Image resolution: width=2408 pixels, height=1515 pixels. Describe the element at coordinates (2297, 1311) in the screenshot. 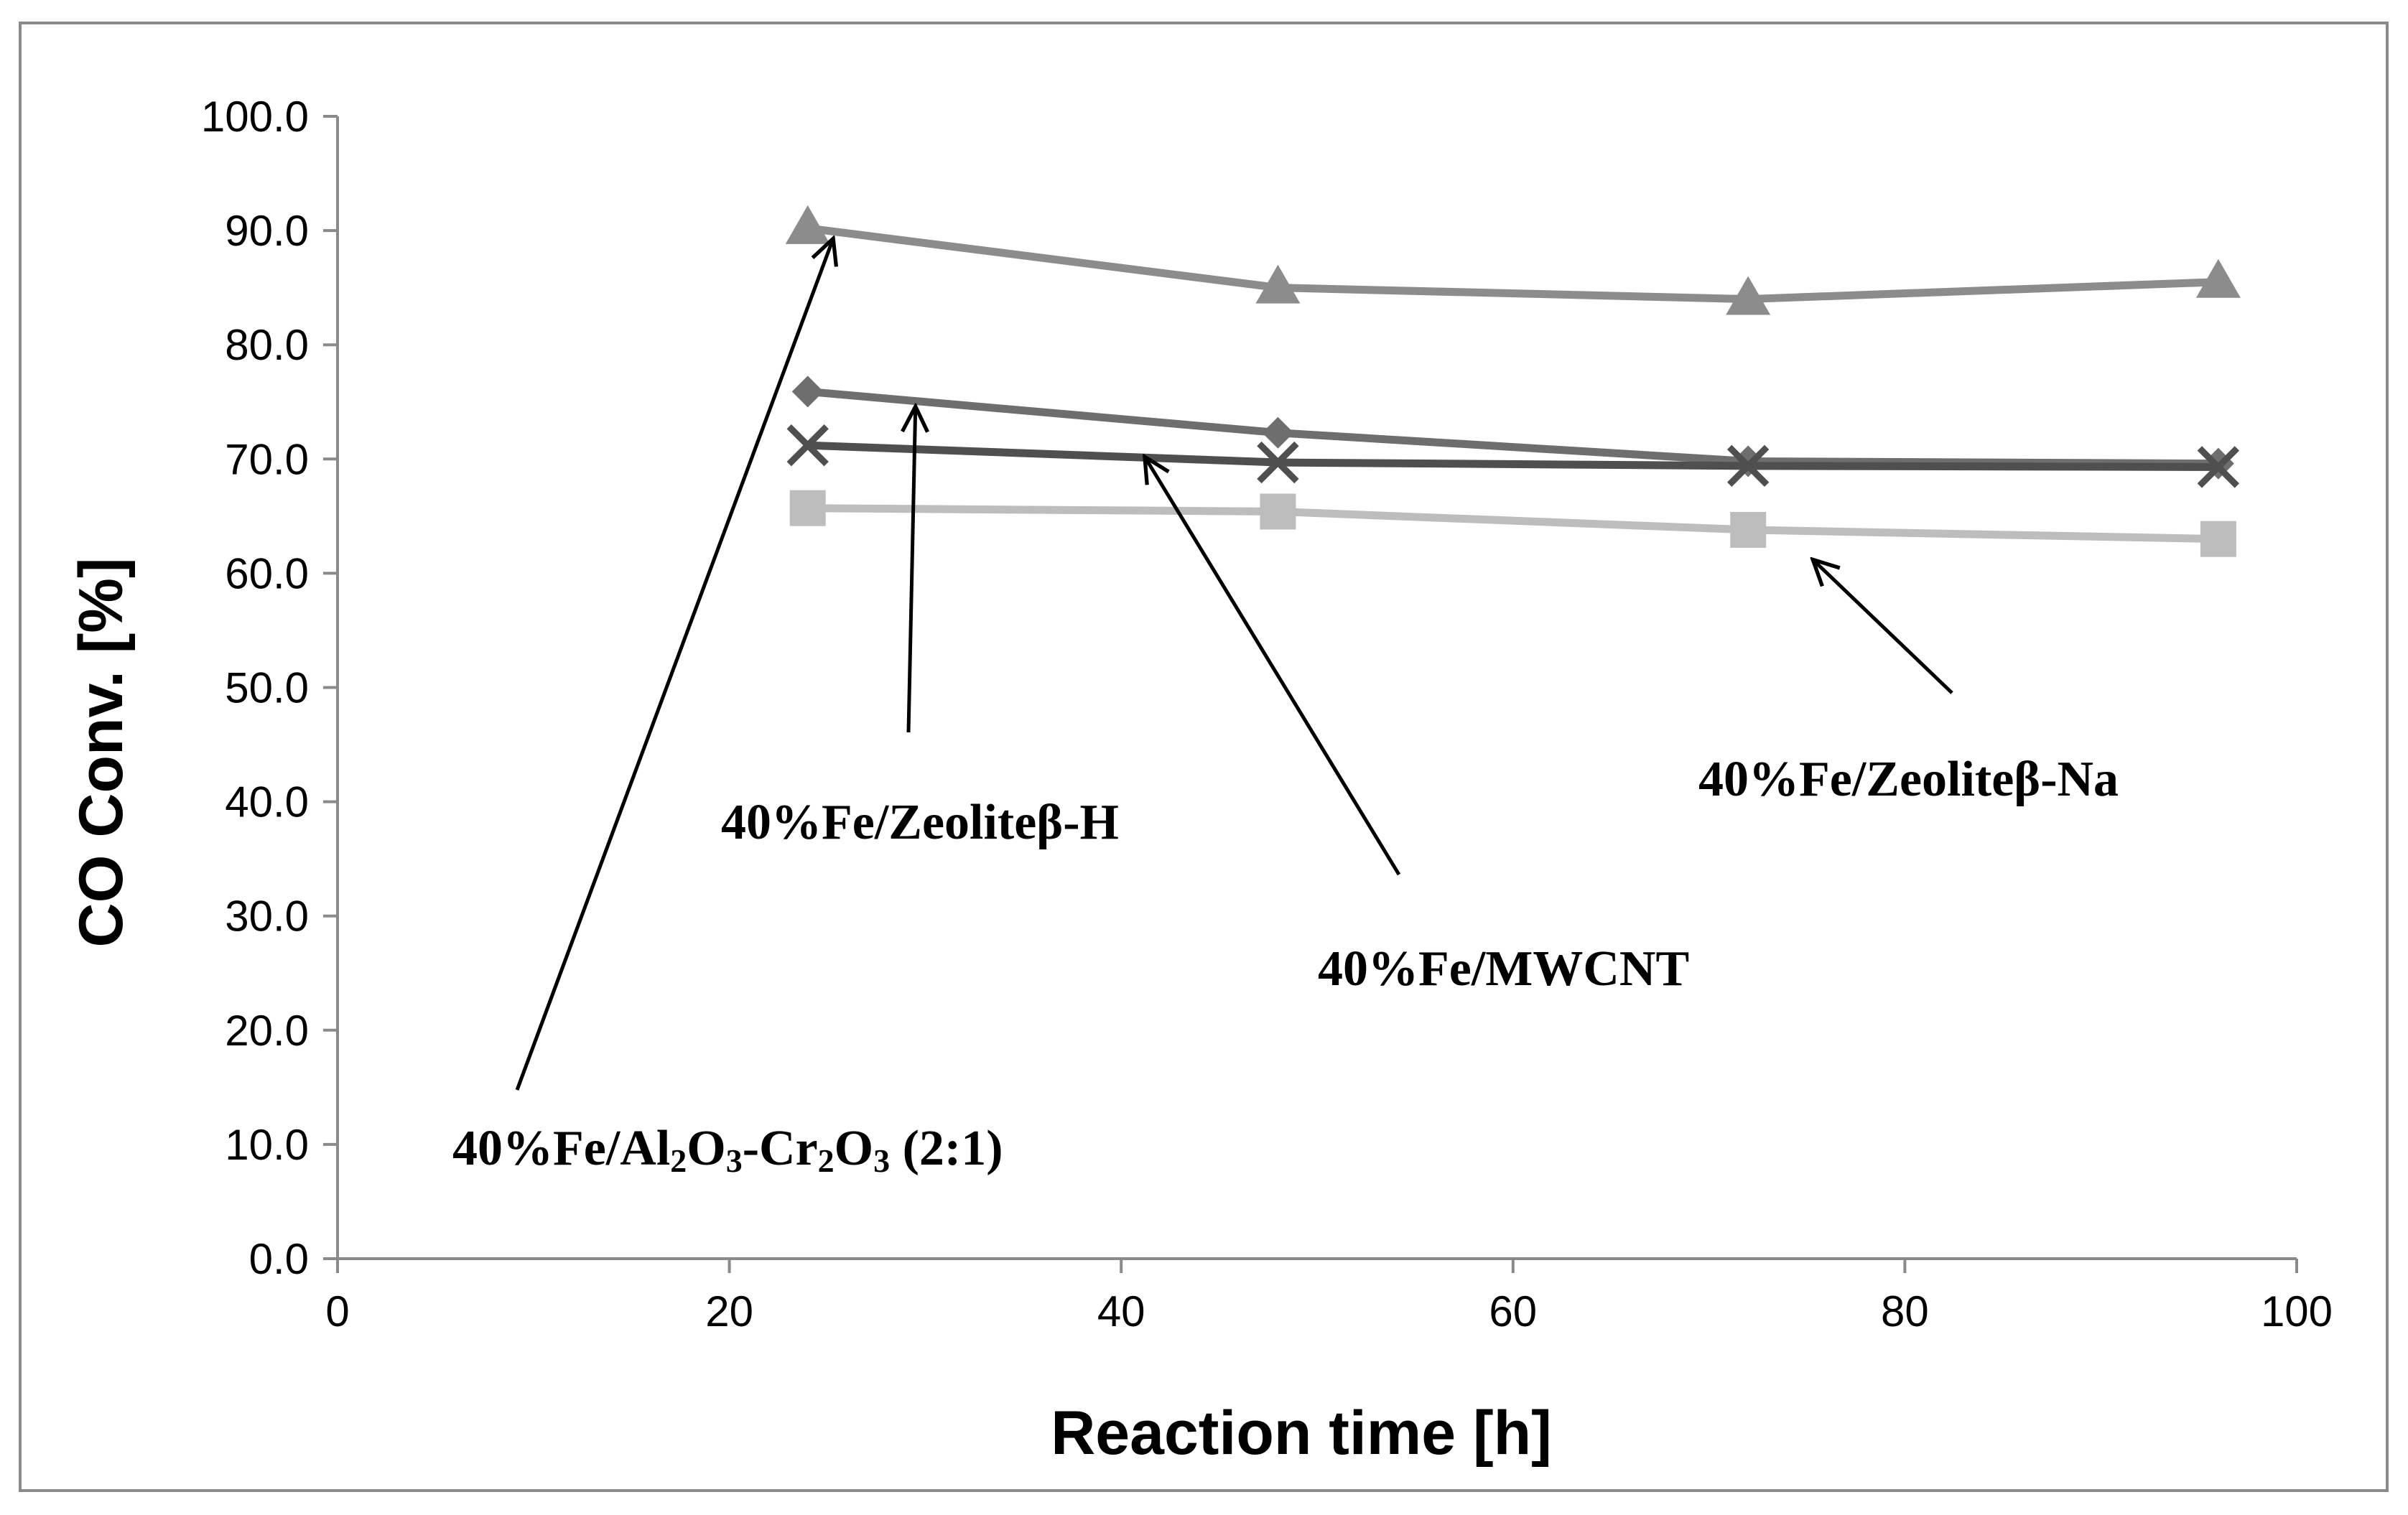

I see `x-tick-label: 100` at that location.